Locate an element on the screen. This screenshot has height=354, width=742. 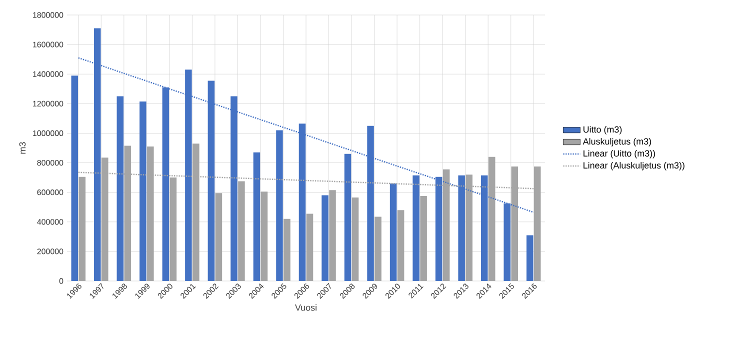
x-axis-title: Vuosi is located at coordinates (305, 307).